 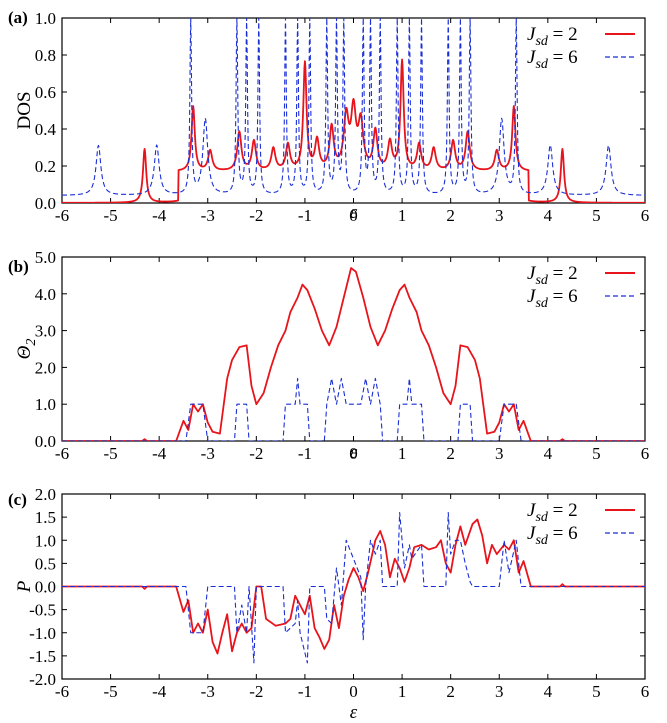 I want to click on y-tick-label: -1.5, so click(x=42, y=656).